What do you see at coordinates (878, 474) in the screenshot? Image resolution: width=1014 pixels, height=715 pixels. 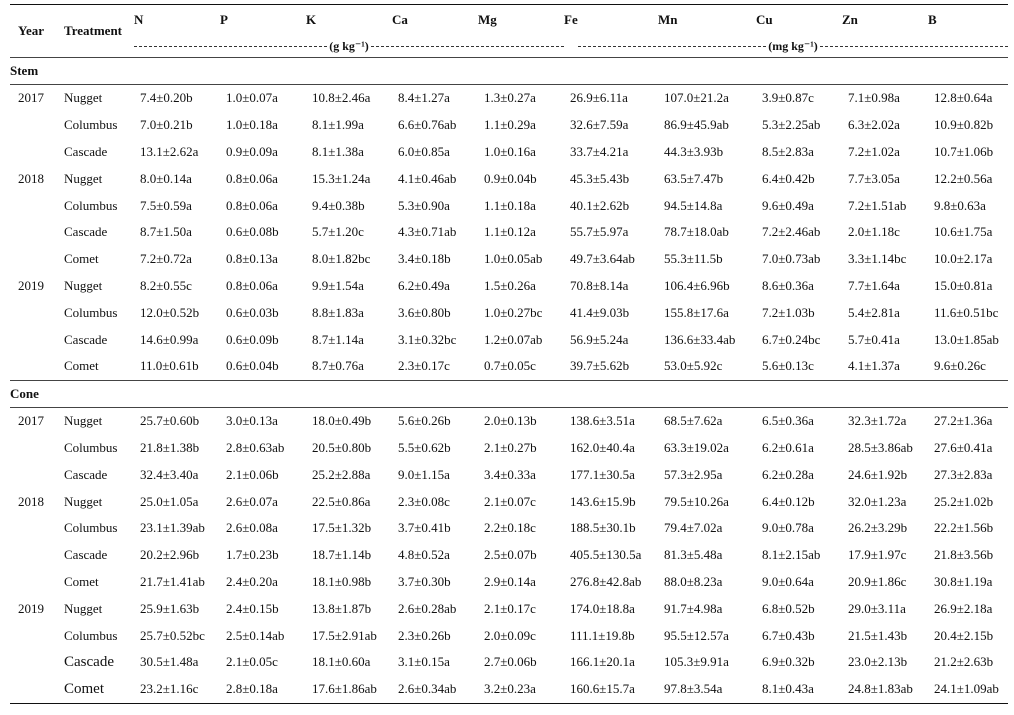 I see `value-cell-zn: 24.6±1.92b` at bounding box center [878, 474].